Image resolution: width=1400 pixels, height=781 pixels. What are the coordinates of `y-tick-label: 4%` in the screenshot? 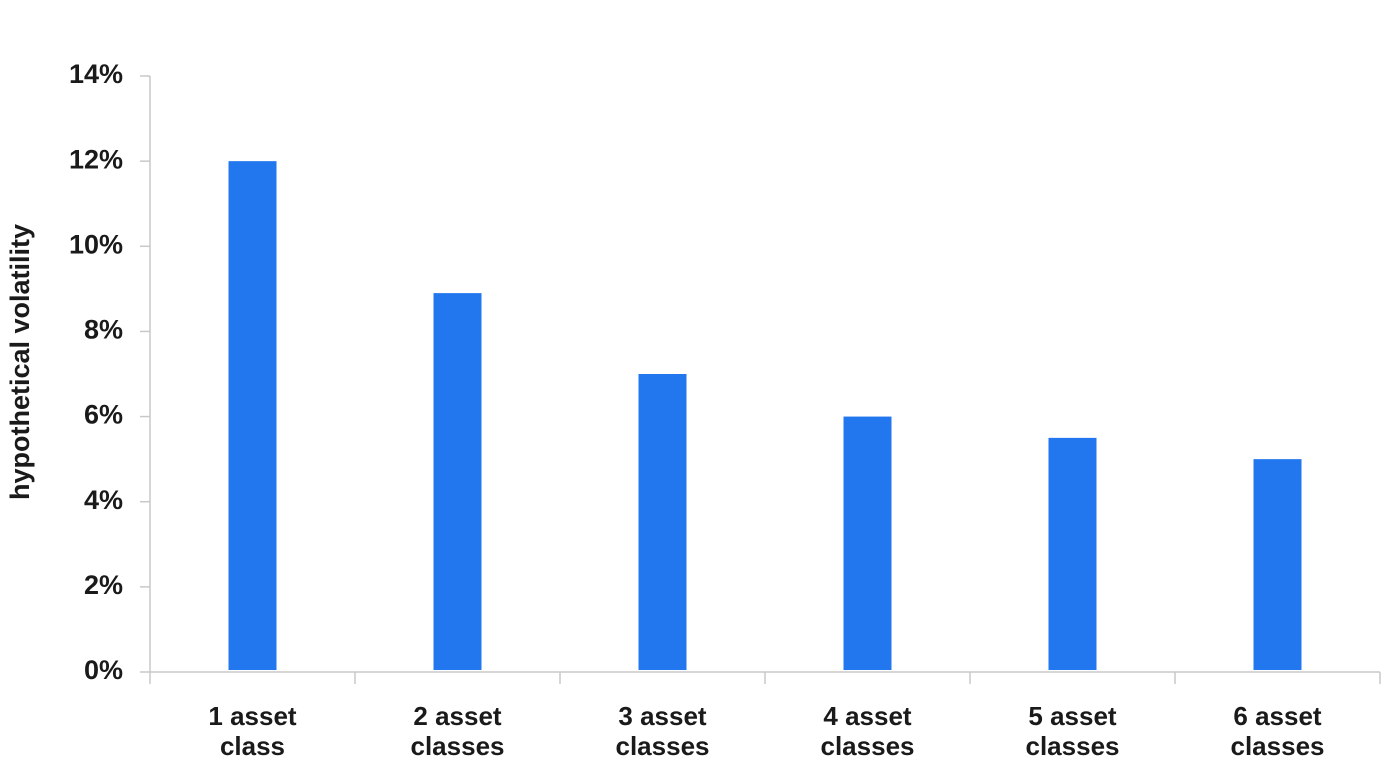 It's located at (103, 500).